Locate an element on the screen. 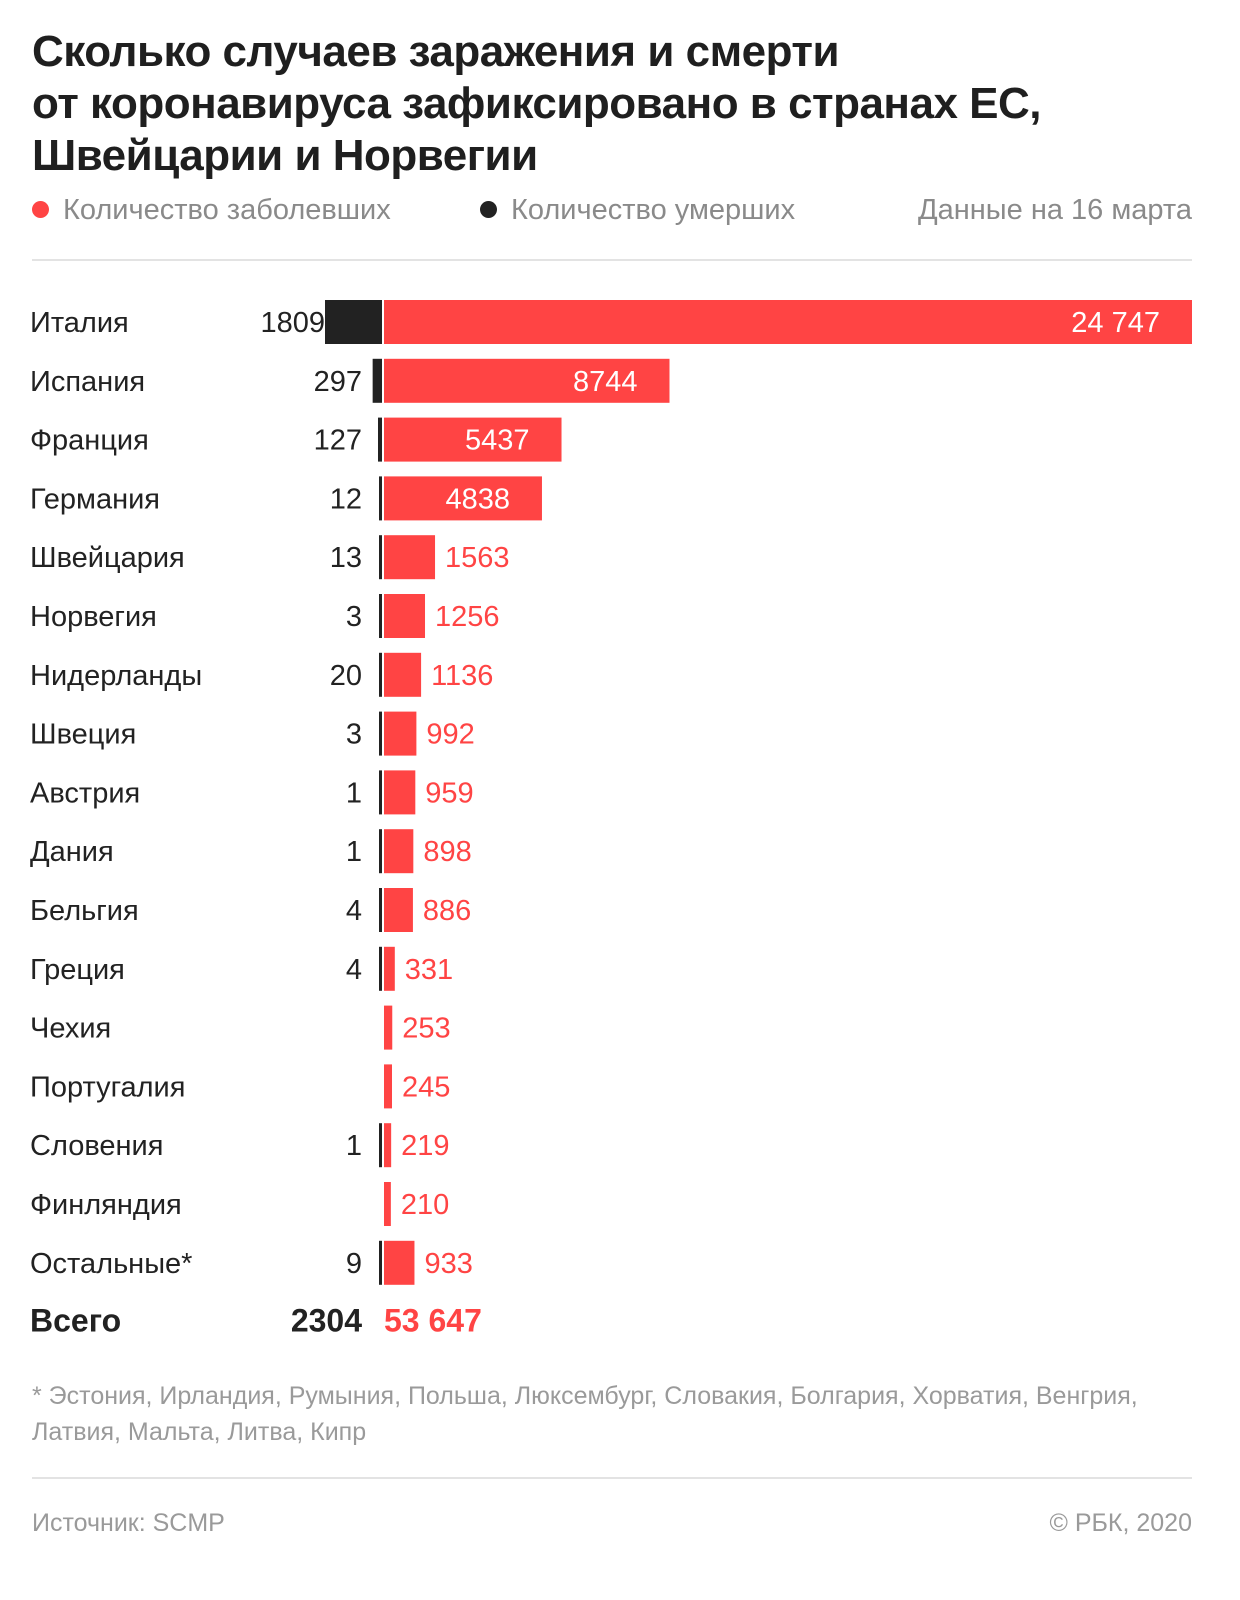 The image size is (1240, 1600). category-label: Швейцария is located at coordinates (107, 558).